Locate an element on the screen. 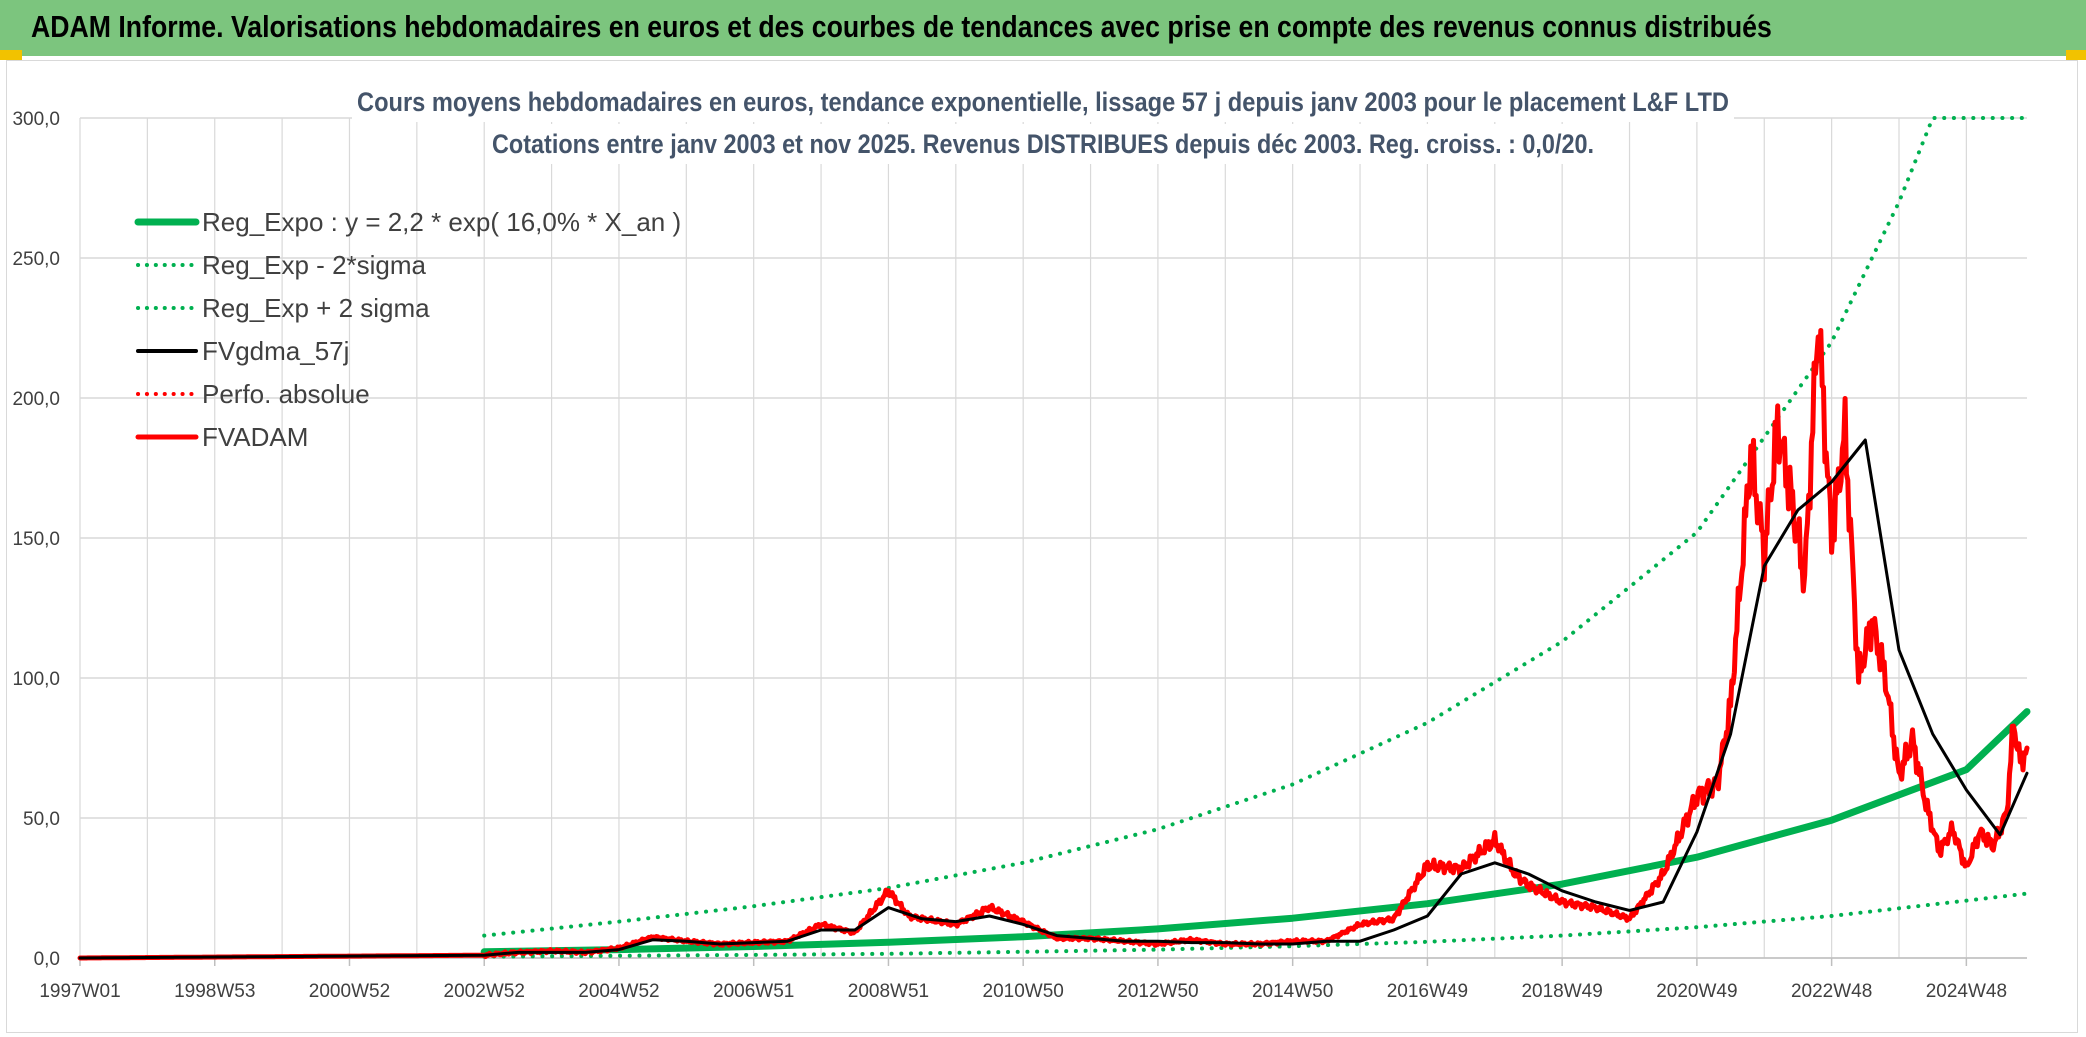  legend-label: Reg_Exp + 2 sigma is located at coordinates (316, 308).